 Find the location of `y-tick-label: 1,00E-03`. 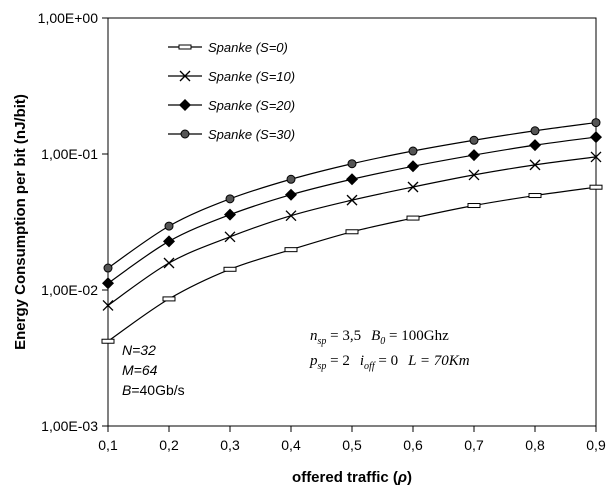

y-tick-label: 1,00E-03 is located at coordinates (69, 426).